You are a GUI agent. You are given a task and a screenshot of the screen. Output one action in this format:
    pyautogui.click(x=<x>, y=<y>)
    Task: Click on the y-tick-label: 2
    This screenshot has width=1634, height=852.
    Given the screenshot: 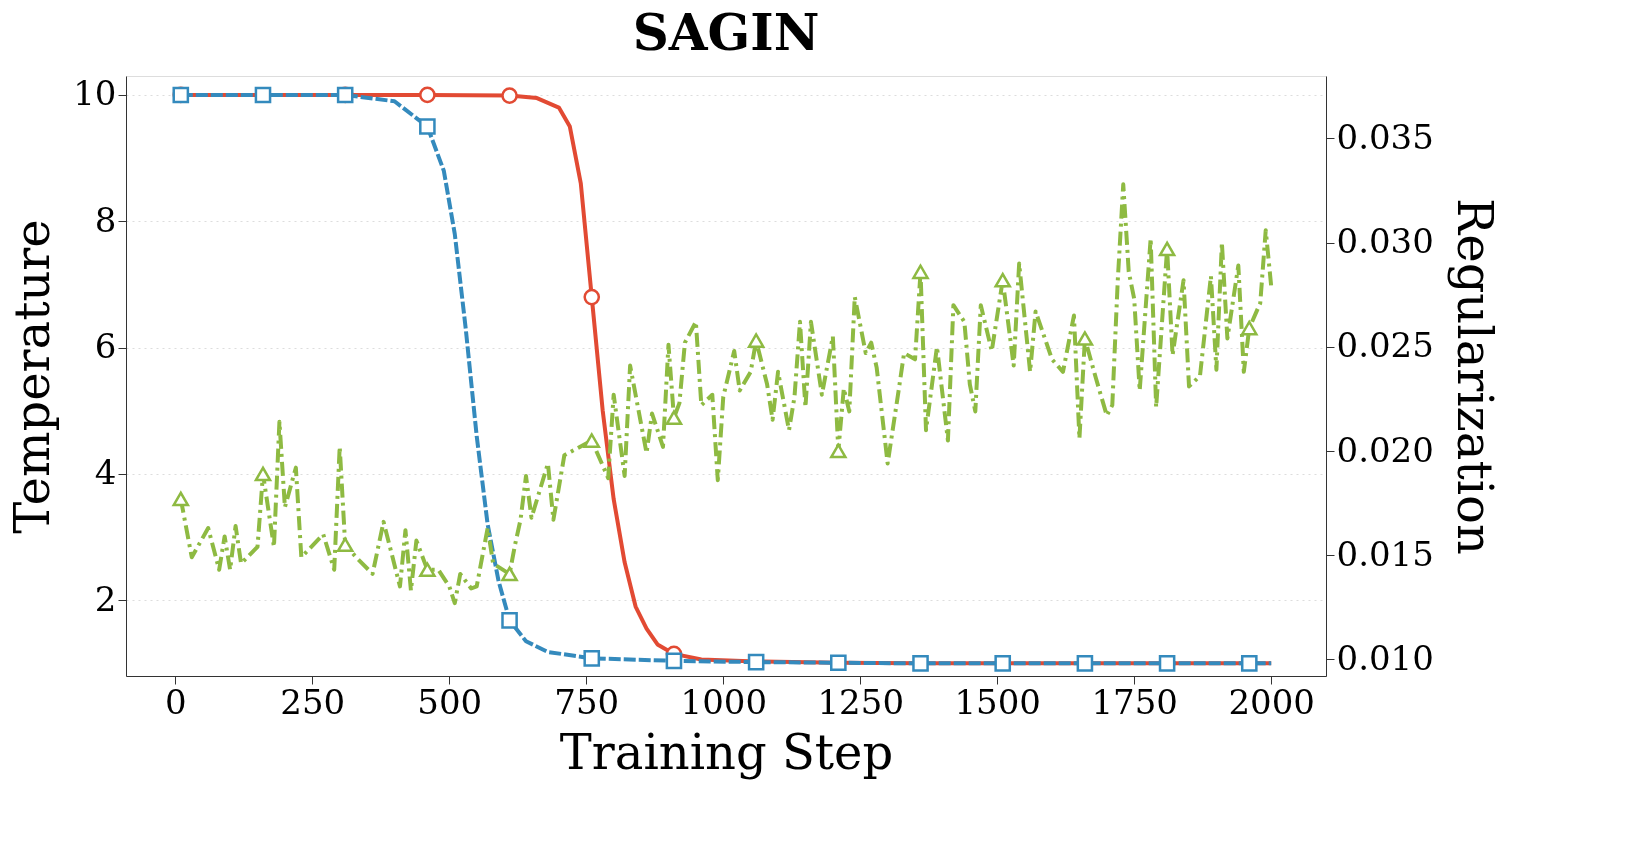 What is the action you would take?
    pyautogui.click(x=105, y=598)
    